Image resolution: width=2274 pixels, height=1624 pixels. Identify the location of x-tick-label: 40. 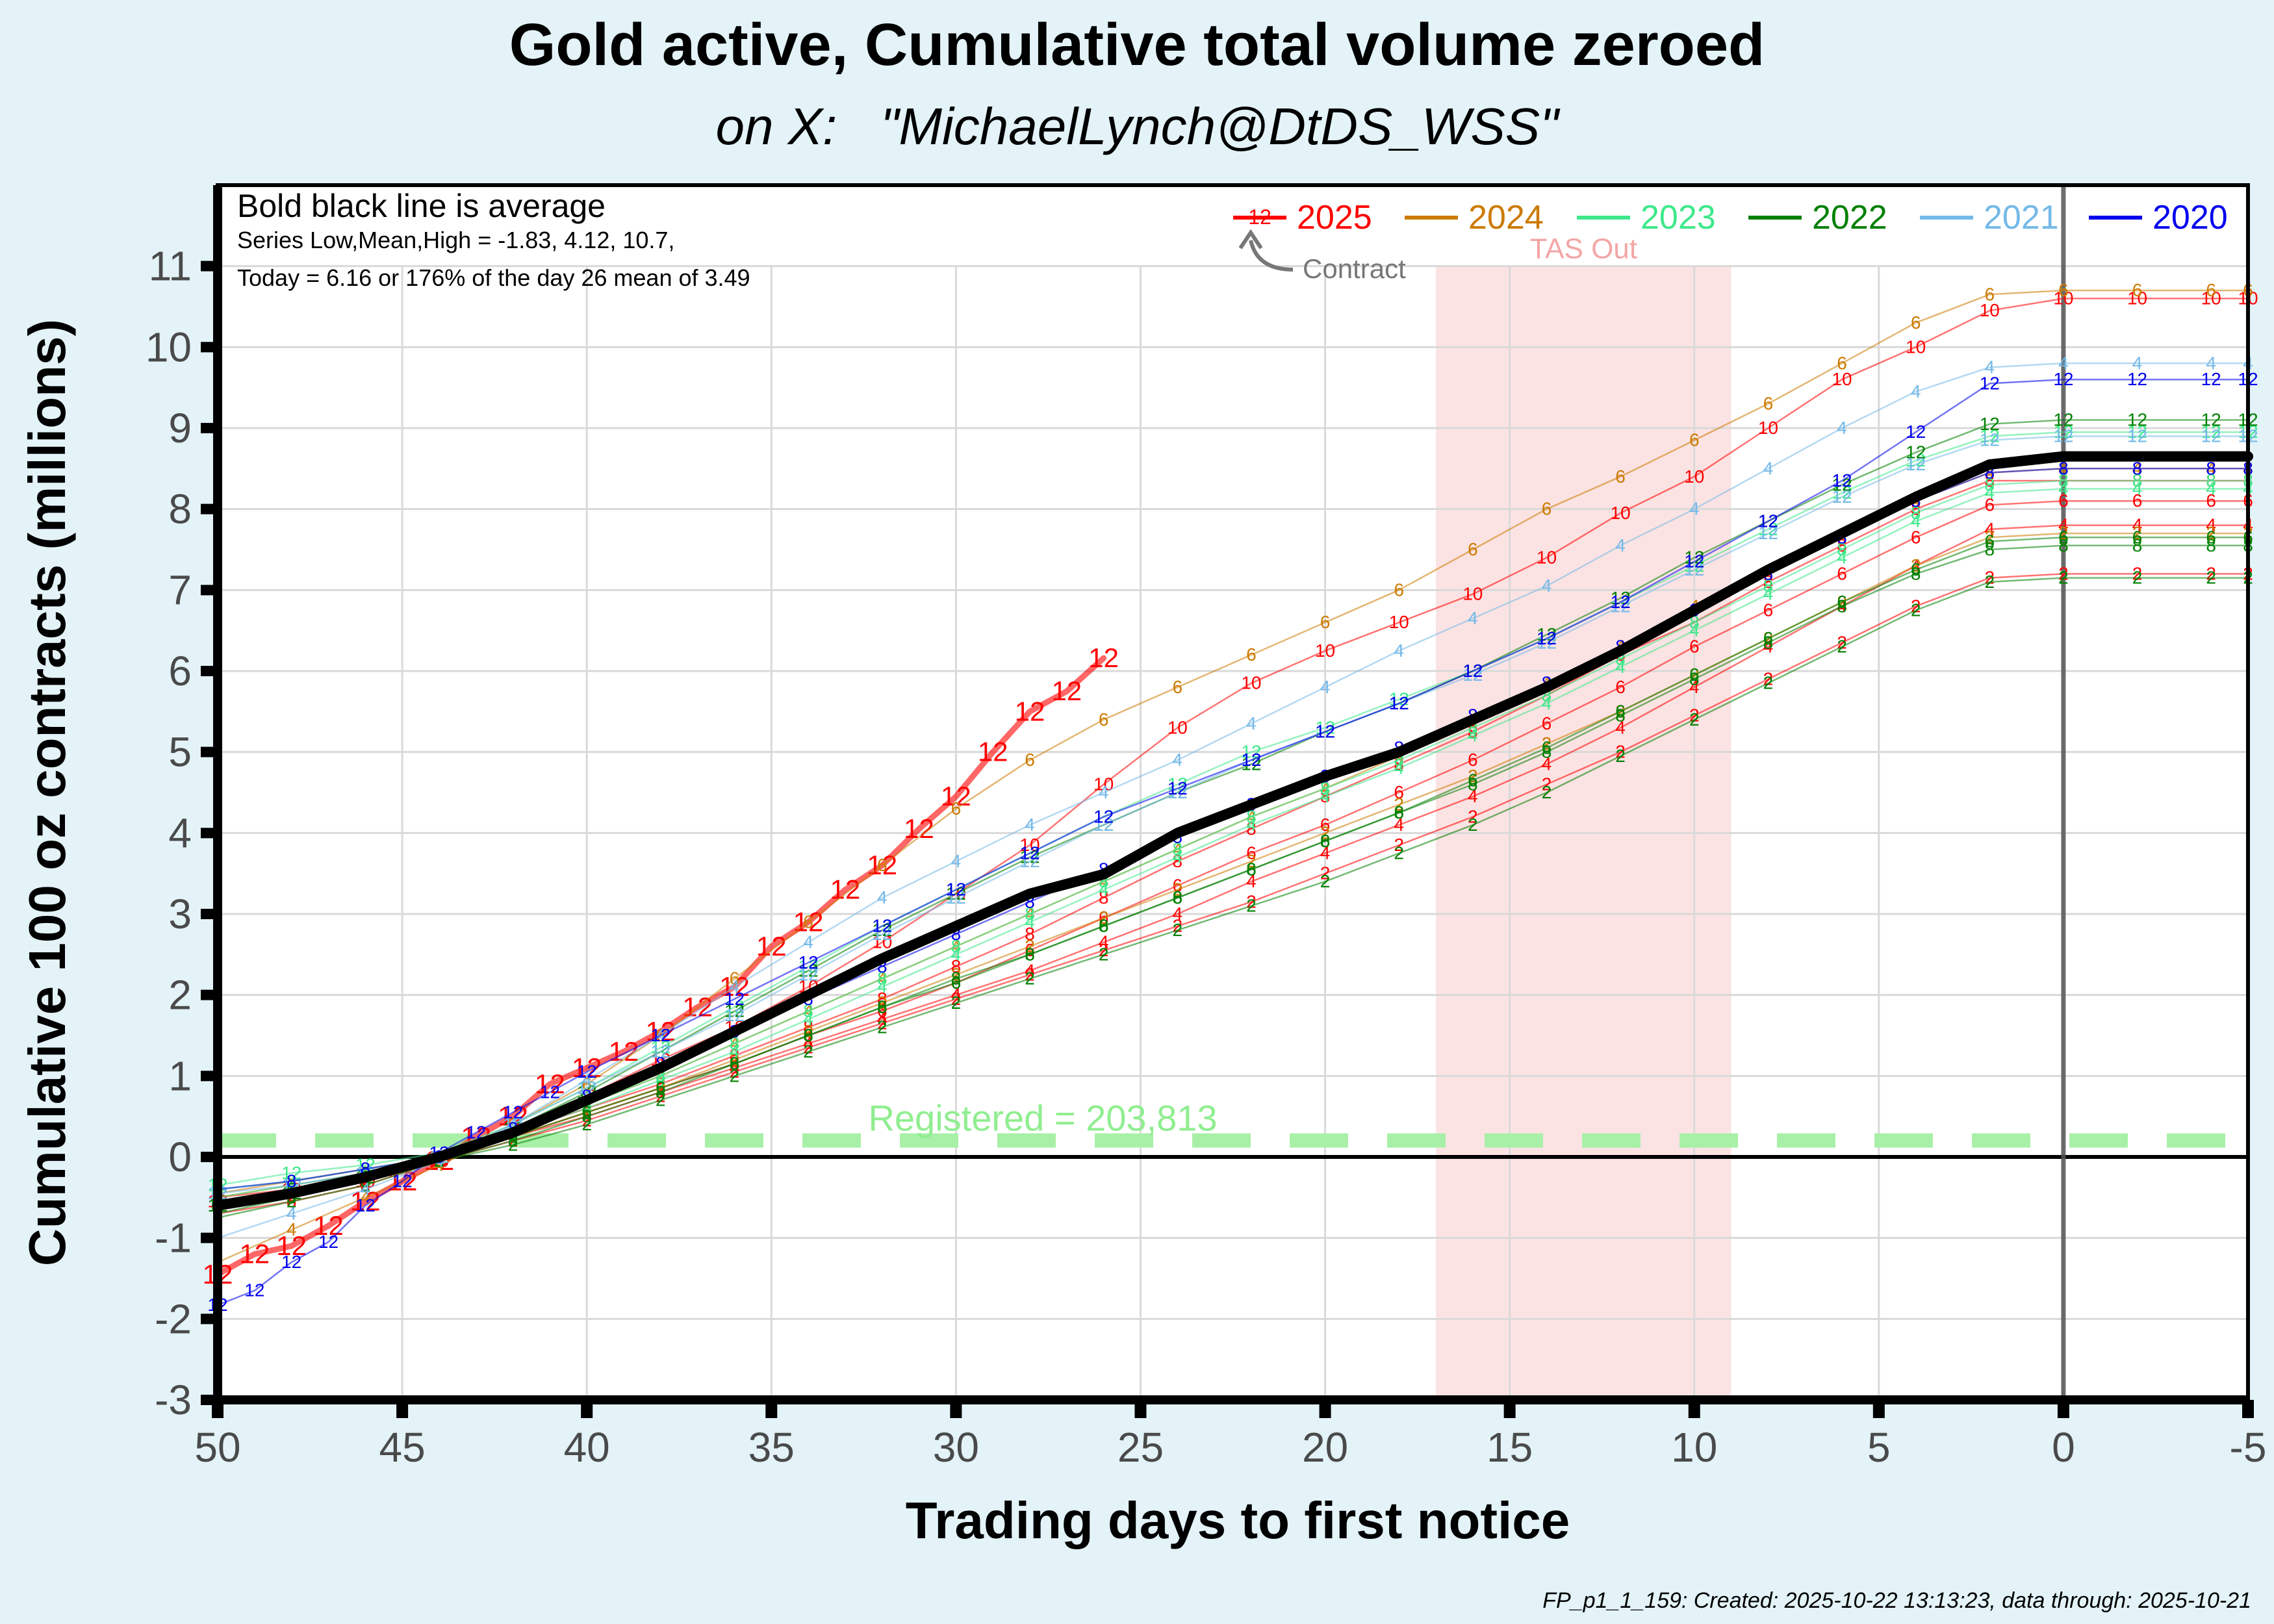
(587, 1447).